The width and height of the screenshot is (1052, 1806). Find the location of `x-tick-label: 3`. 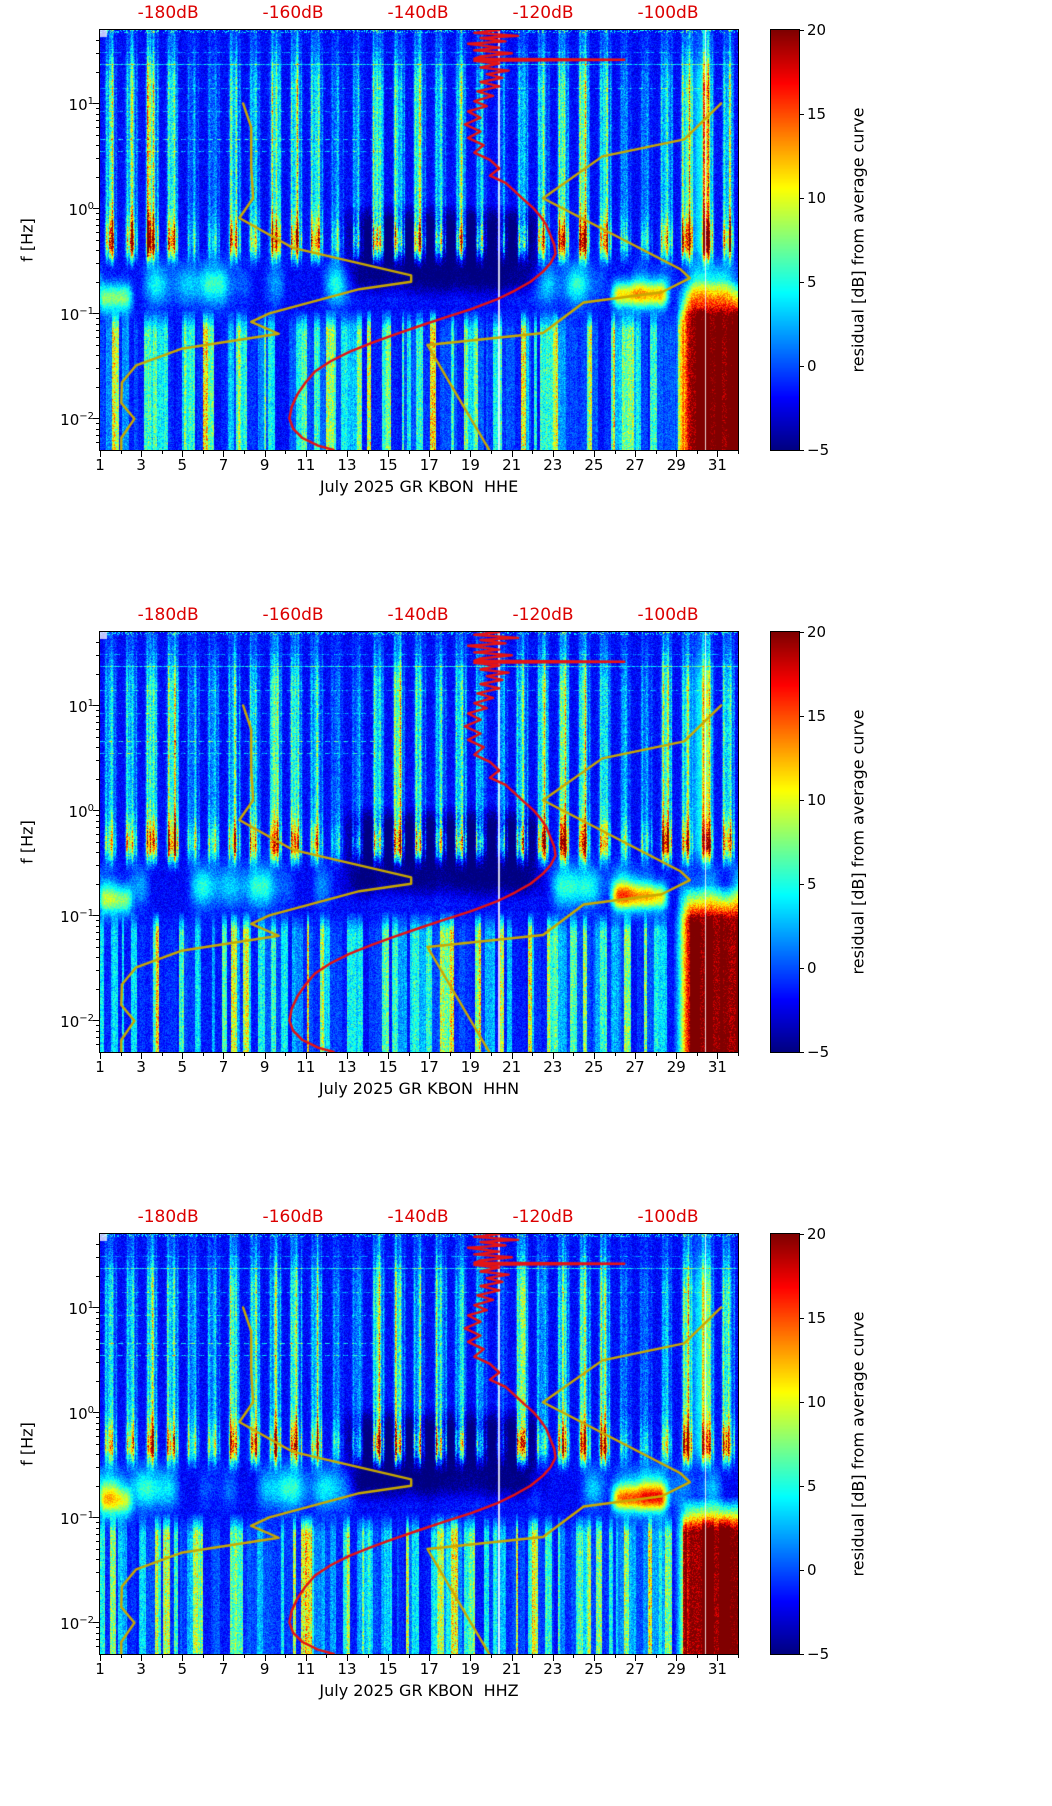

x-tick-label: 3 is located at coordinates (141, 1669).